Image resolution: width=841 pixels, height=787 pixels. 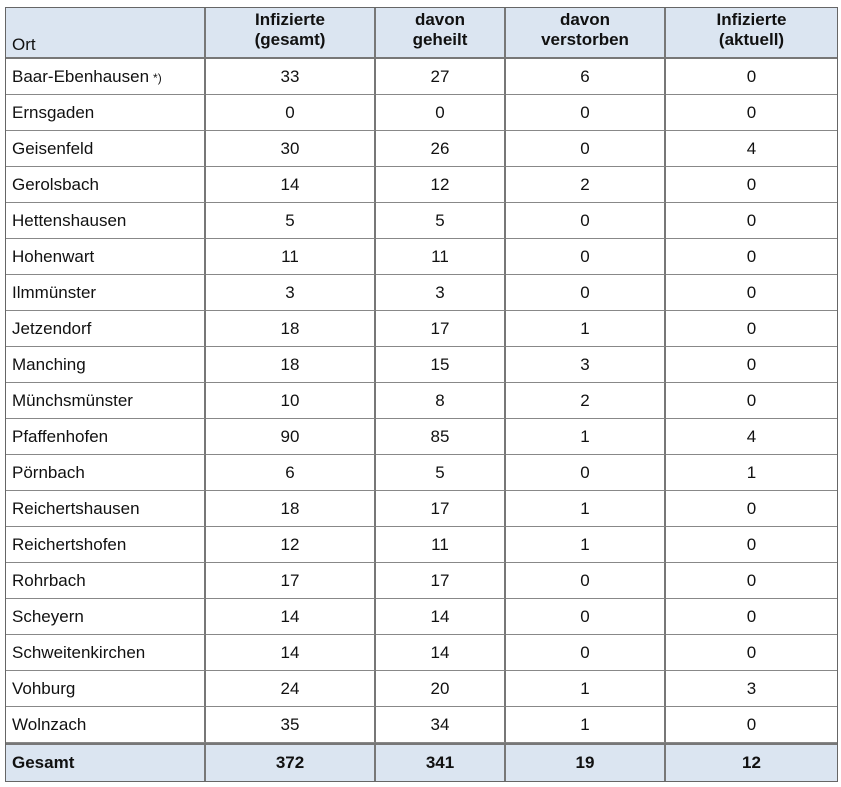 What do you see at coordinates (441, 473) in the screenshot?
I see `value-cell: 5` at bounding box center [441, 473].